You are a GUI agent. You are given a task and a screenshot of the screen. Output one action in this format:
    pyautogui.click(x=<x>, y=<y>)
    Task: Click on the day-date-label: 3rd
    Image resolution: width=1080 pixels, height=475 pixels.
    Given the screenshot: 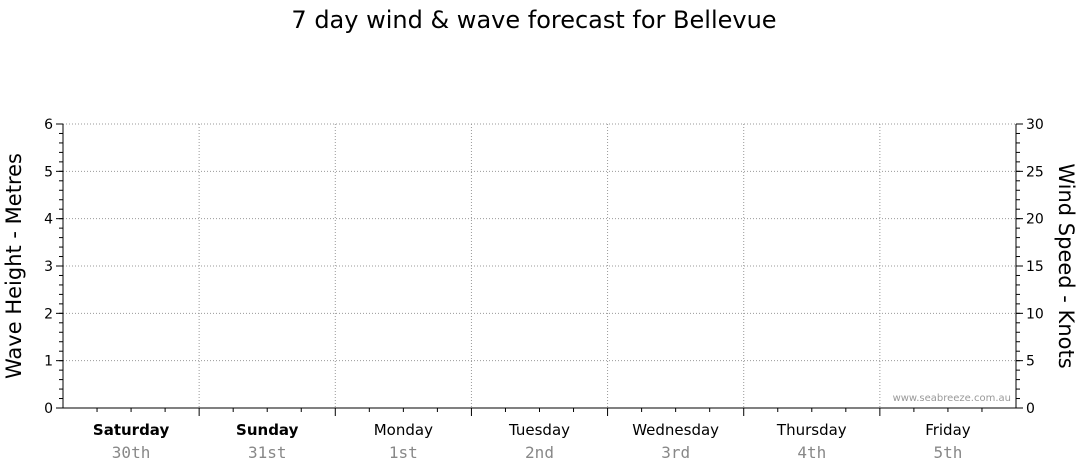 What is the action you would take?
    pyautogui.click(x=675, y=452)
    